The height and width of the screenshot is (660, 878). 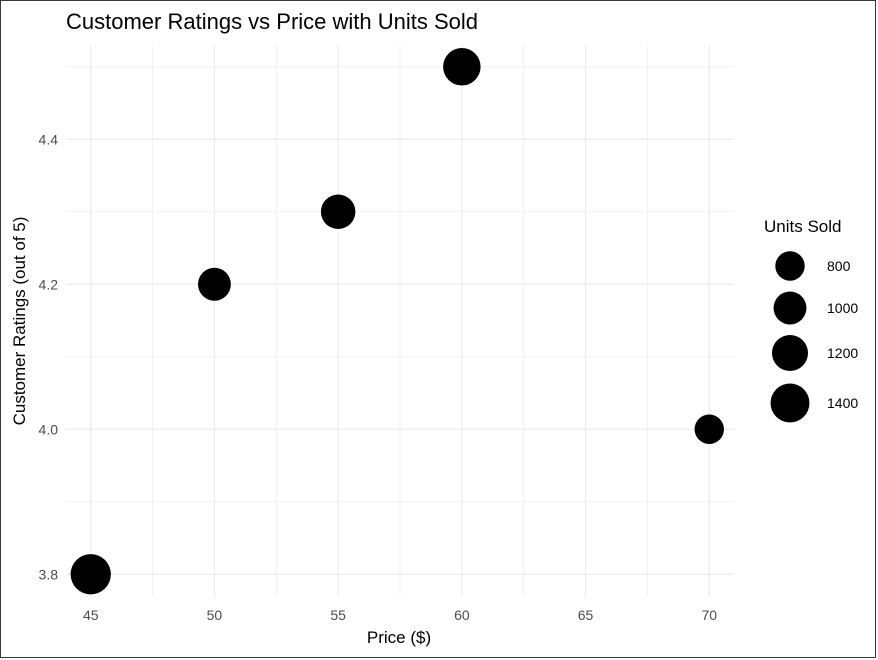 I want to click on x-tick-label: 70, so click(x=709, y=615).